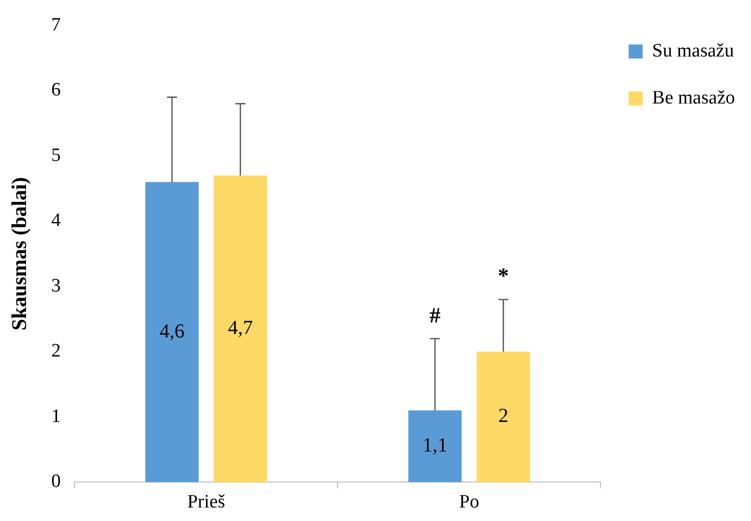 The image size is (751, 521). I want to click on y-tick-label: 0, so click(56, 481).